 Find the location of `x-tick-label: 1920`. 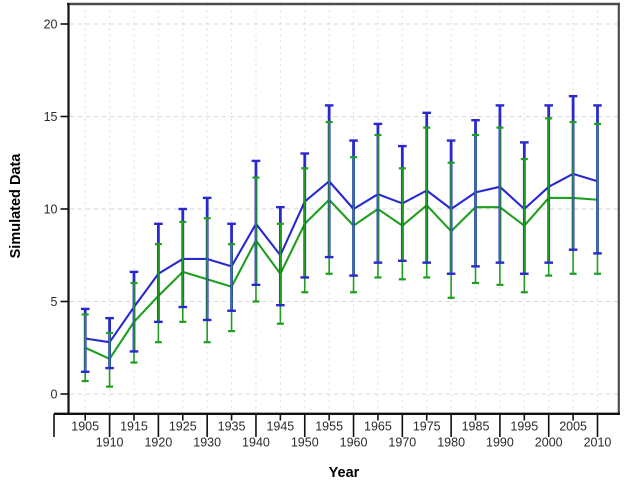

x-tick-label: 1920 is located at coordinates (158, 443).